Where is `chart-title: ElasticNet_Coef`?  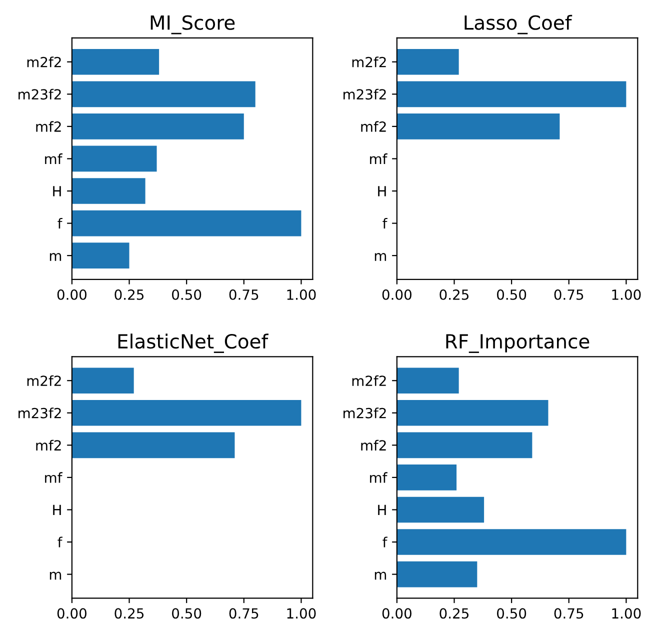 chart-title: ElasticNet_Coef is located at coordinates (193, 343).